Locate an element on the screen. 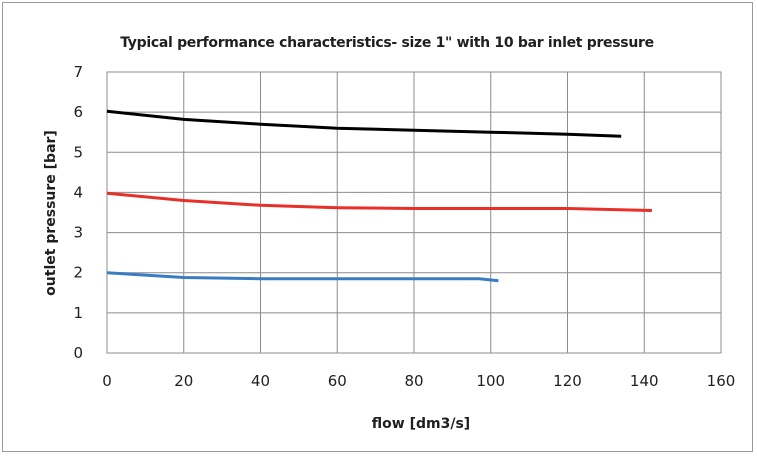  x-tick-label: 60 is located at coordinates (337, 381).